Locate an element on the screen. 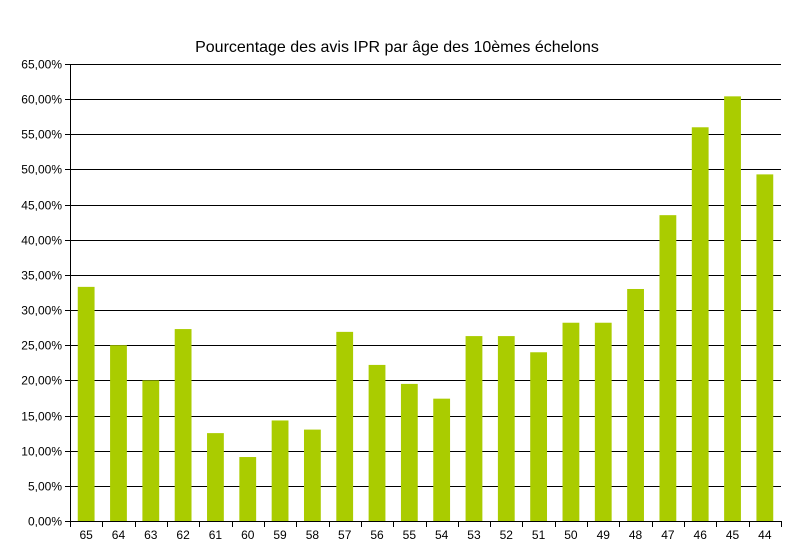 The height and width of the screenshot is (556, 796). x-tick-label: 56 is located at coordinates (377, 535).